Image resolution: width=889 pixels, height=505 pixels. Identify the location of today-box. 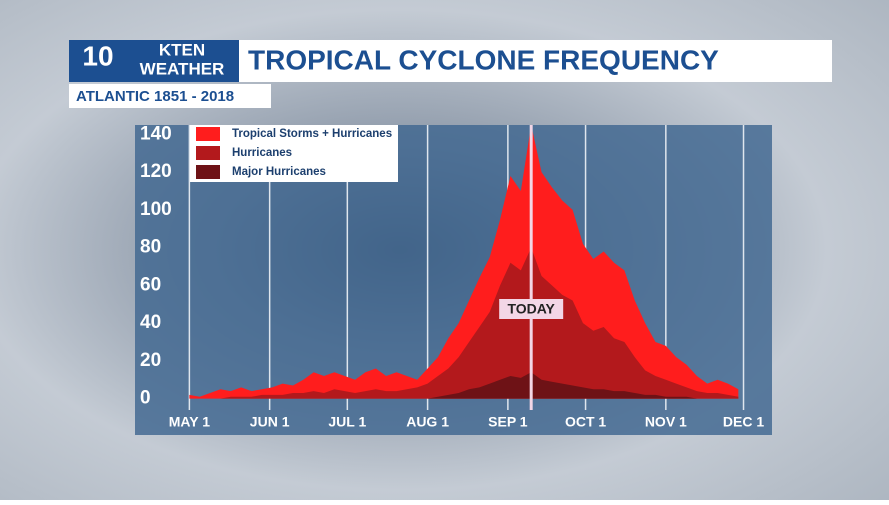
(531, 309).